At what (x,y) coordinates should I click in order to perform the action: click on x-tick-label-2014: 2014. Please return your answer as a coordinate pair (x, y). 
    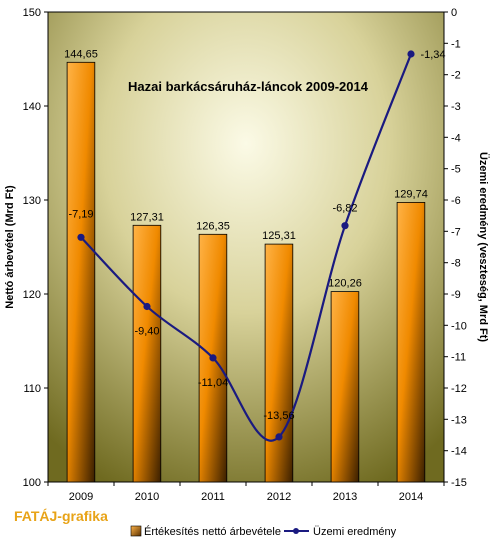
    Looking at the image, I should click on (411, 497).